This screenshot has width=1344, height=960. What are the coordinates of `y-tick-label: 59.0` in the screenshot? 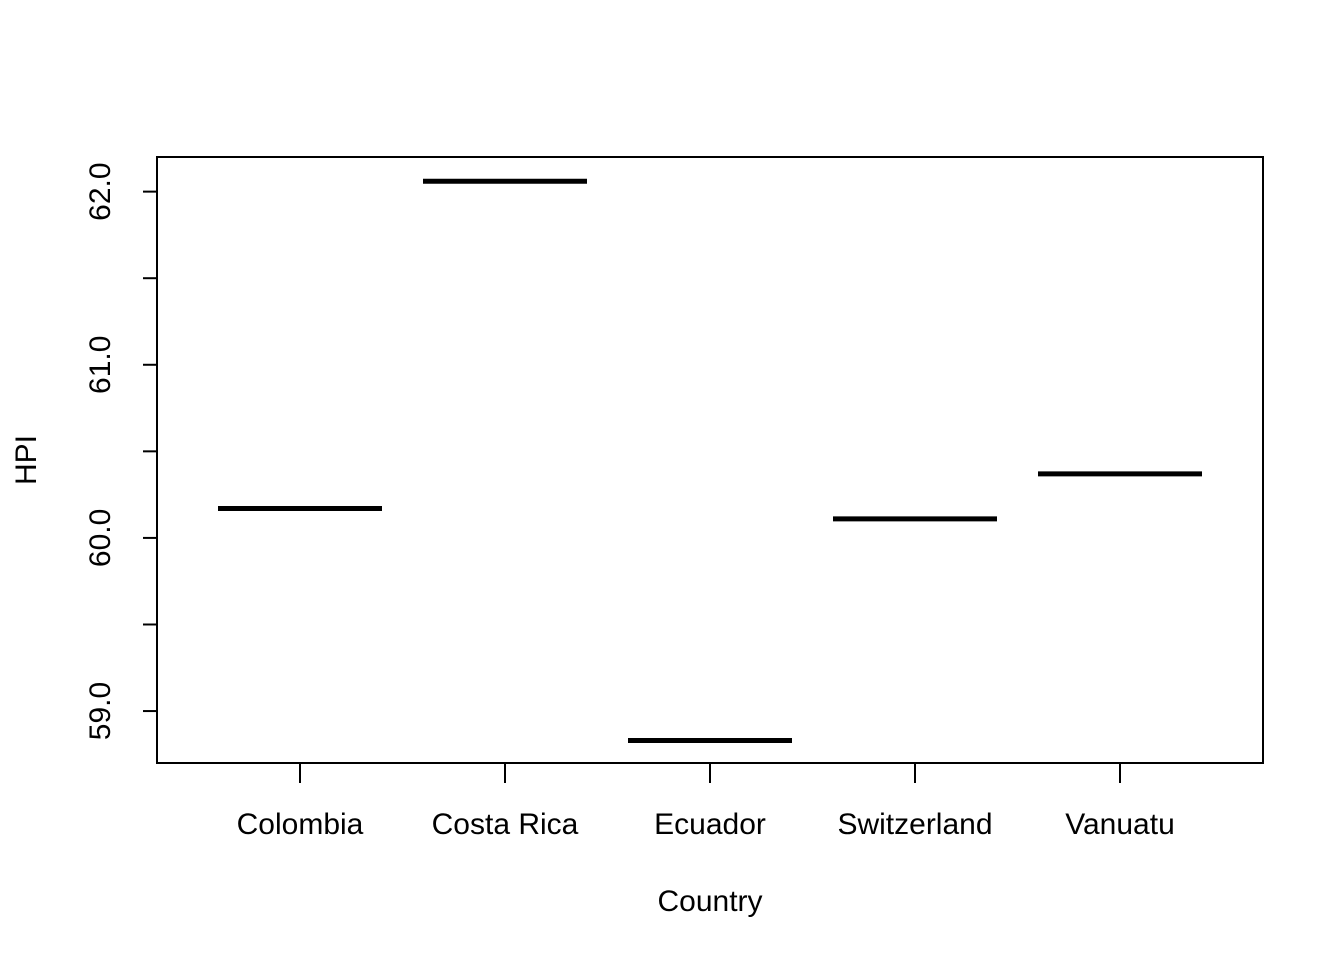 It's located at (100, 711).